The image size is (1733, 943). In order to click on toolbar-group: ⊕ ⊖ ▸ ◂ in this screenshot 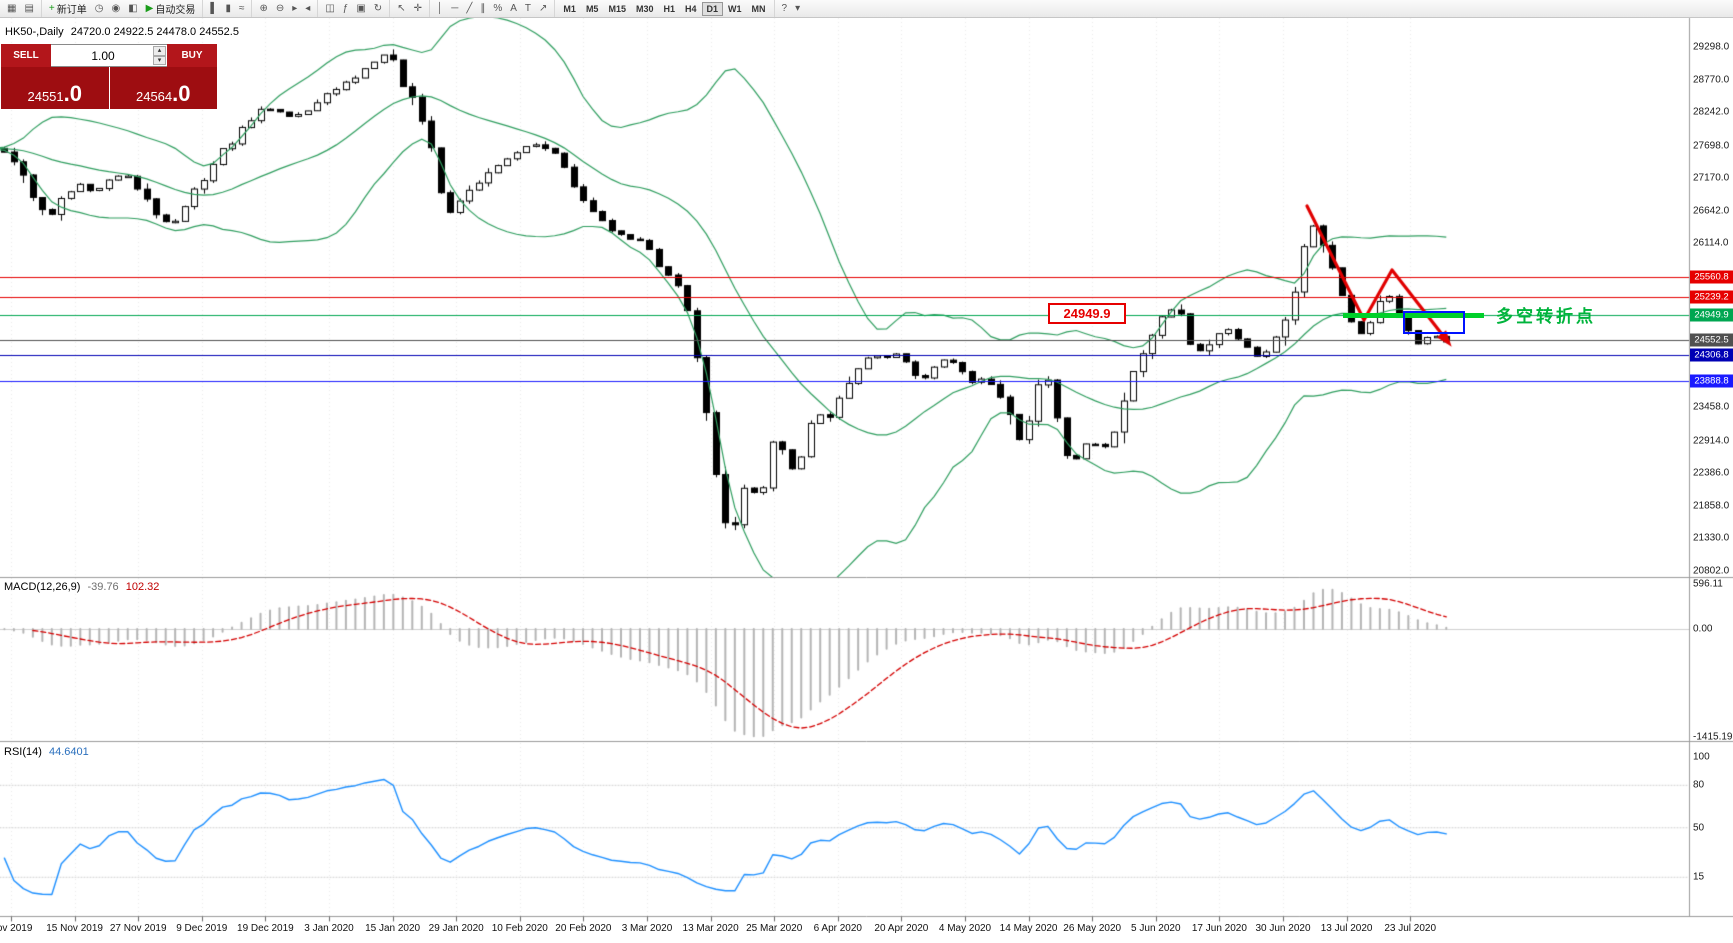, I will do `click(282, 8)`.